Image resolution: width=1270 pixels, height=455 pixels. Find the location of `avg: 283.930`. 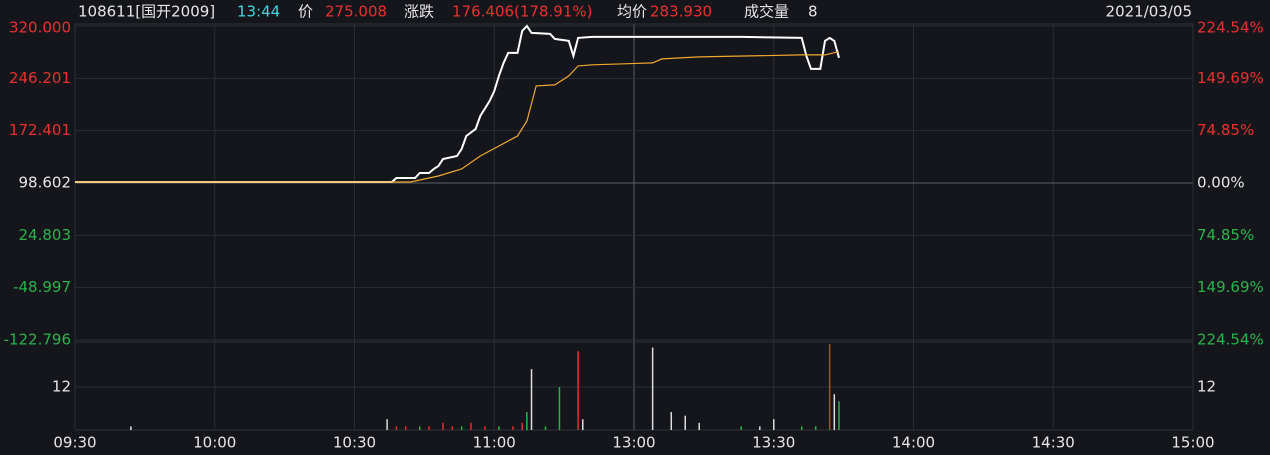

avg: 283.930 is located at coordinates (681, 12).